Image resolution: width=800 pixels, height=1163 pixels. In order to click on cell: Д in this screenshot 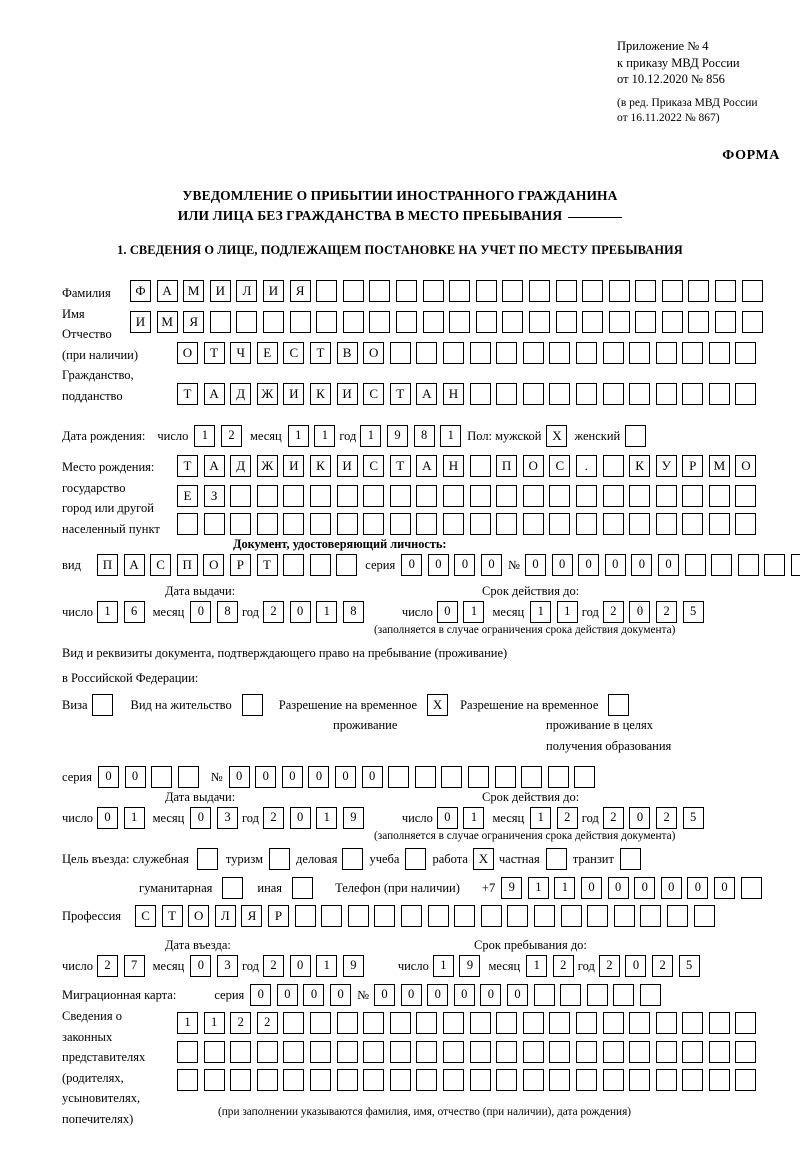, I will do `click(241, 466)`.